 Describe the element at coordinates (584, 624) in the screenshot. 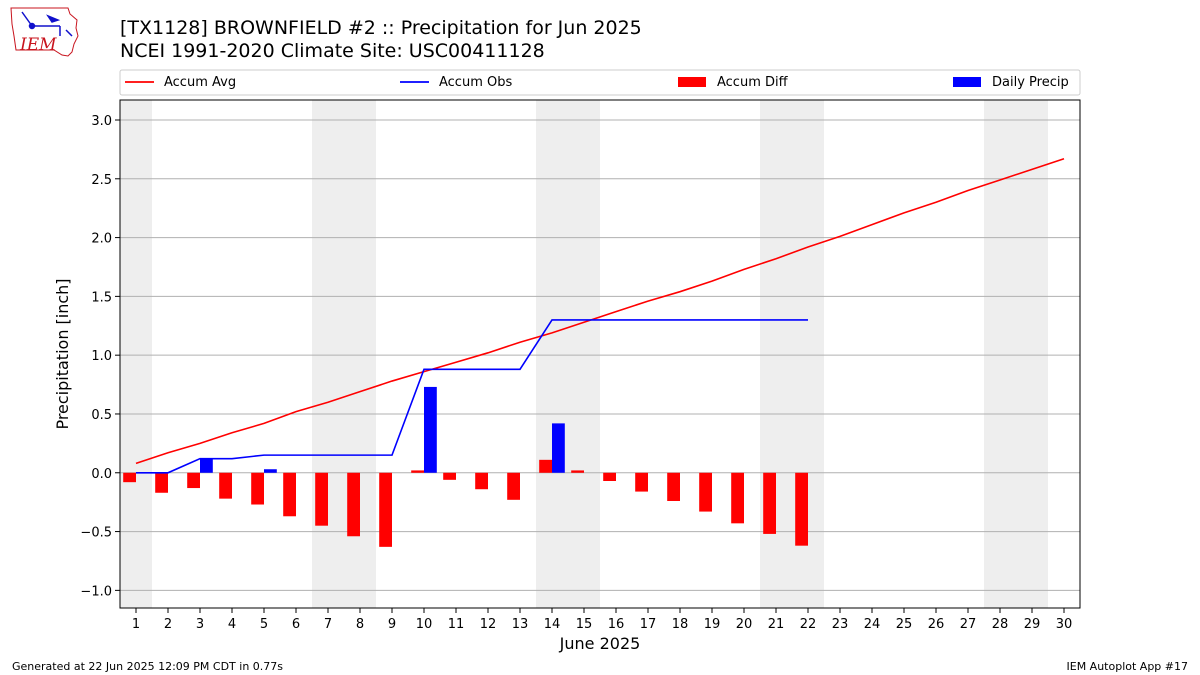

I see `x-tick-label: 15` at that location.